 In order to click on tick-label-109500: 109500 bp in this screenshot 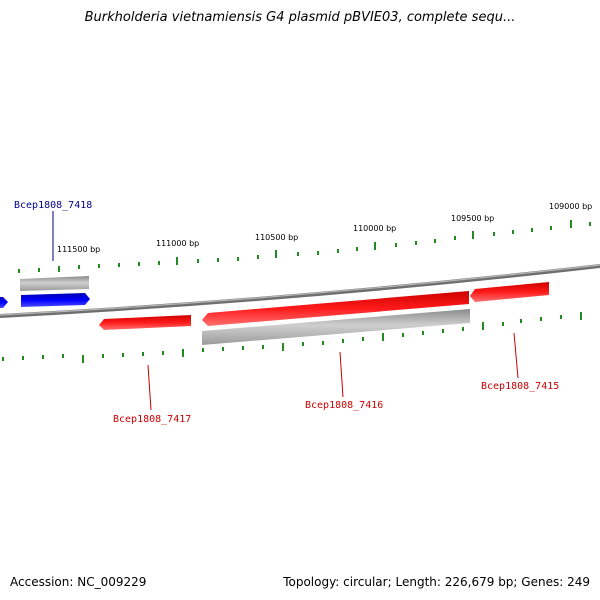, I will do `click(472, 218)`.